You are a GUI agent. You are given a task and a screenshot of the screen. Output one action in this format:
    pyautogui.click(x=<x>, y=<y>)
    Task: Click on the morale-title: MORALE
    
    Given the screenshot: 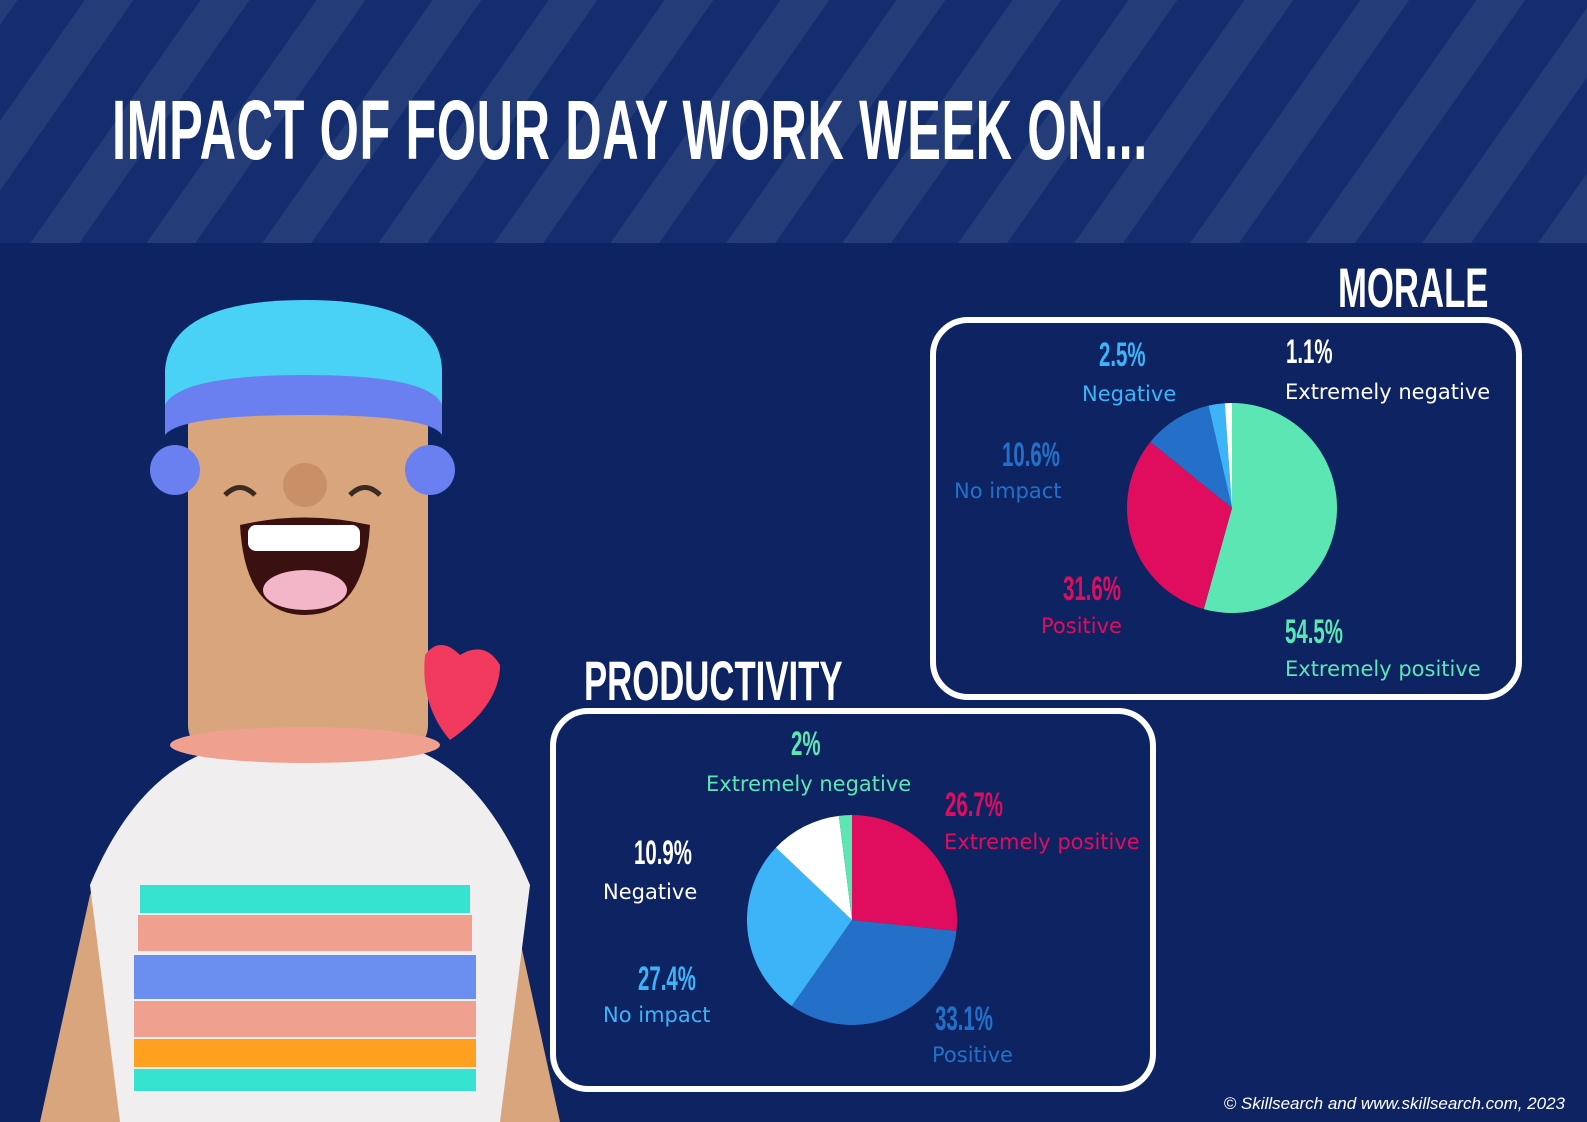 What is the action you would take?
    pyautogui.click(x=1413, y=287)
    